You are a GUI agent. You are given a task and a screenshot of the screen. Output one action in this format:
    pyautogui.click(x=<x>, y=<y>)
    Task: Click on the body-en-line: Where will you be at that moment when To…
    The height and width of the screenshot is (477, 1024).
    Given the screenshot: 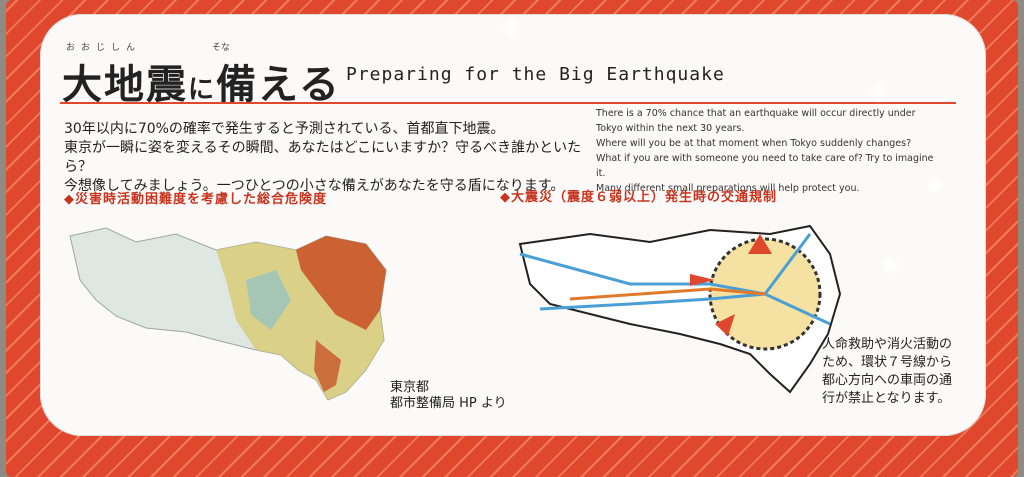 What is the action you would take?
    pyautogui.click(x=754, y=143)
    